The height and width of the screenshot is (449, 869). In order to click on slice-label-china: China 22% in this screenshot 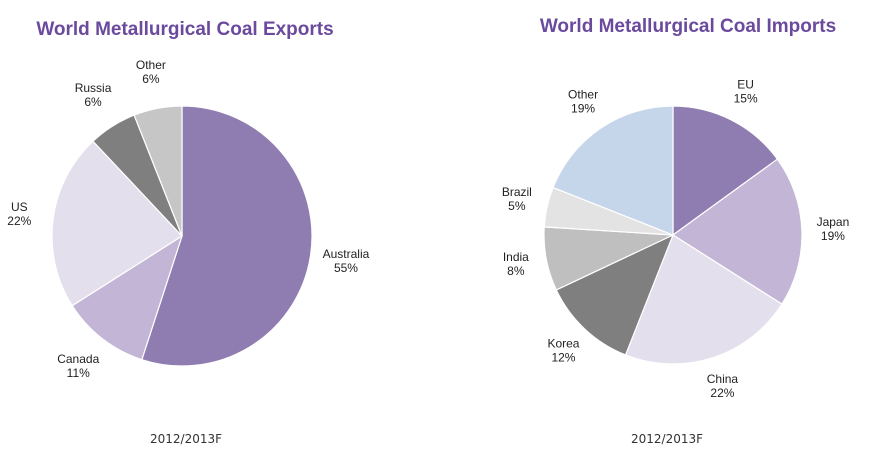, I will do `click(723, 386)`.